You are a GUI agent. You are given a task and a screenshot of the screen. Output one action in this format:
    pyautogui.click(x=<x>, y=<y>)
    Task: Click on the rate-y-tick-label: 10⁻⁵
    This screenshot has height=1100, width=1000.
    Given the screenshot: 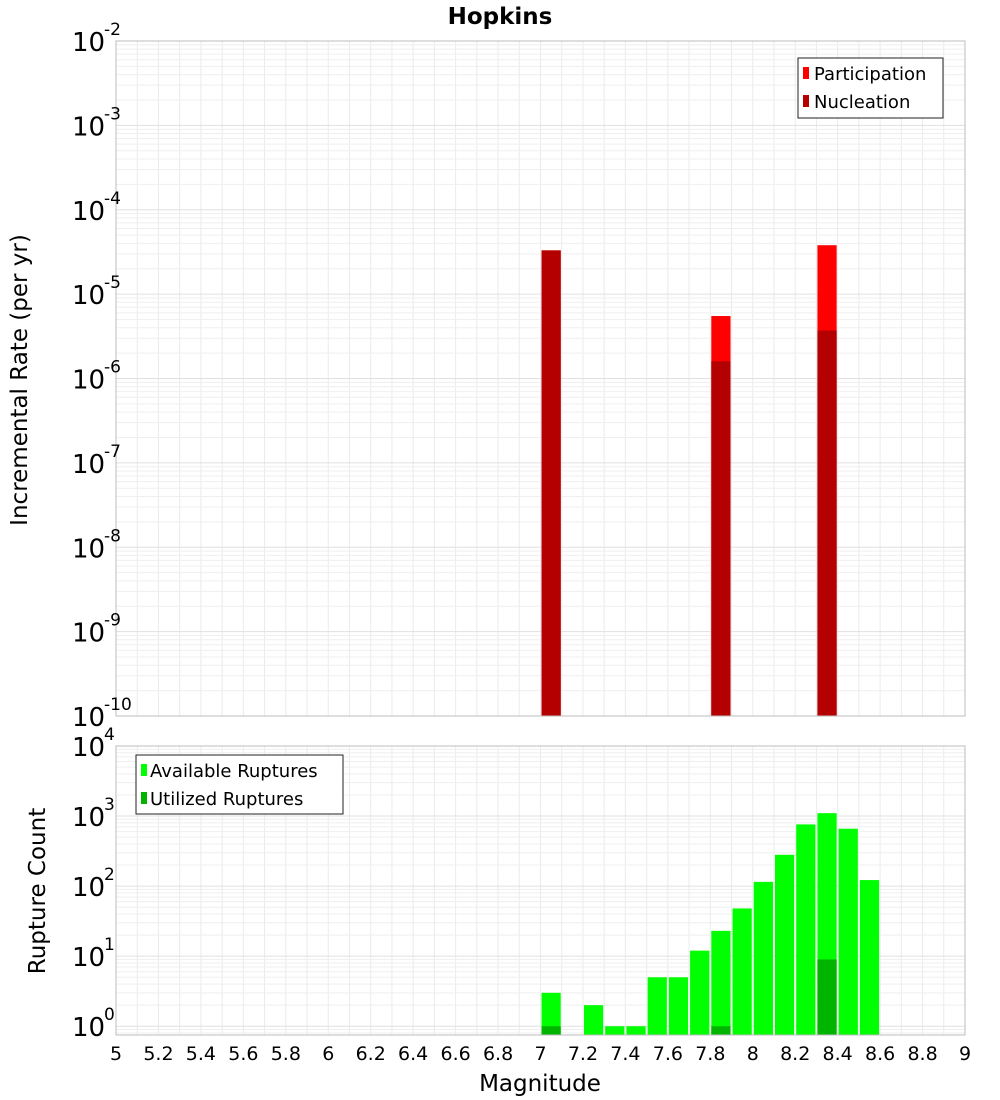 What is the action you would take?
    pyautogui.click(x=96, y=292)
    